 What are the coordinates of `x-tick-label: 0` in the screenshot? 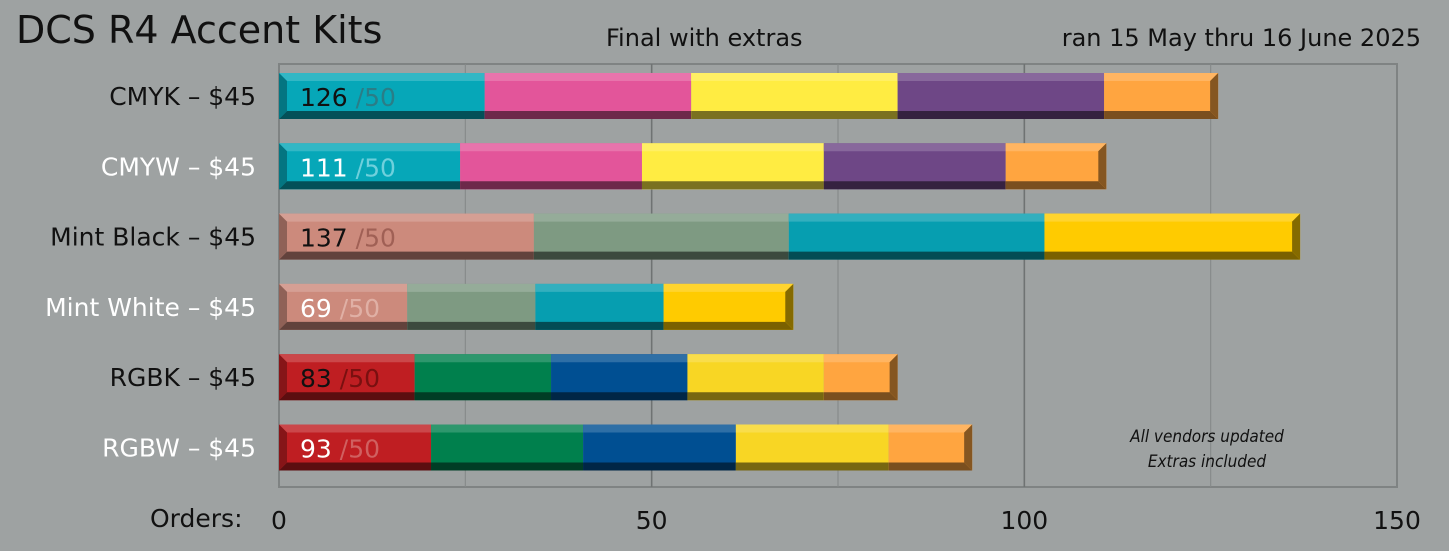 It's located at (279, 520).